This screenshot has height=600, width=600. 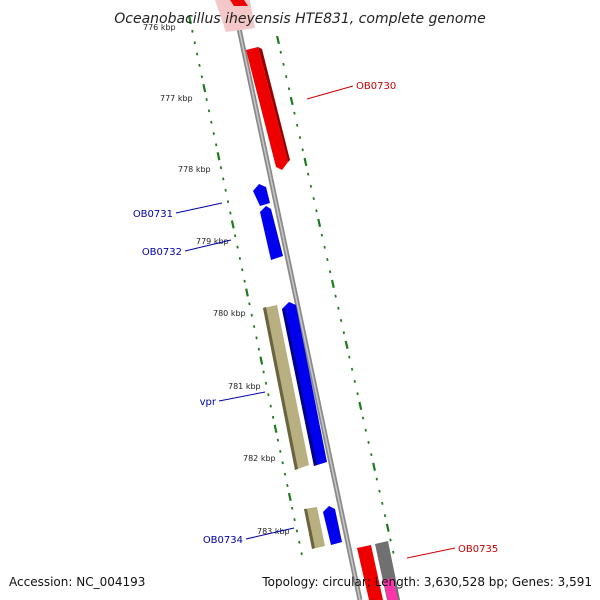 I want to click on feature-ob0734-olive, so click(x=314, y=528).